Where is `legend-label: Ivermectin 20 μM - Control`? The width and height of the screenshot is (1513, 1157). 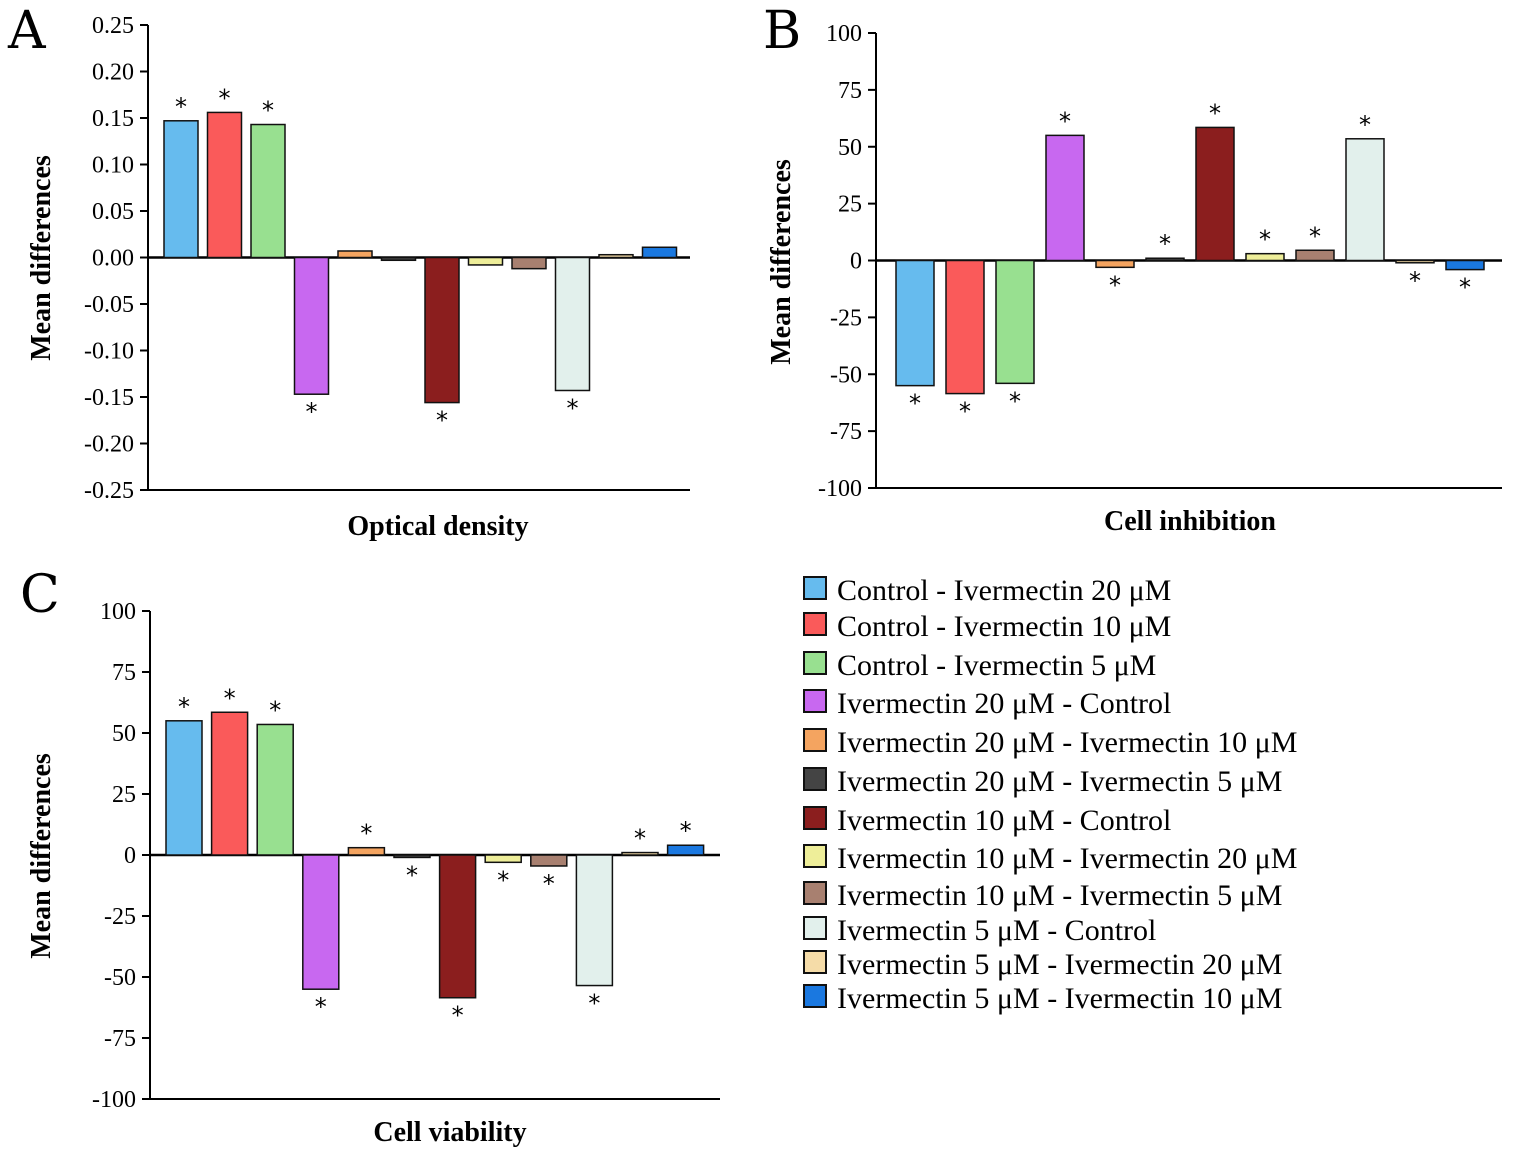
legend-label: Ivermectin 20 μM - Control is located at coordinates (1004, 703).